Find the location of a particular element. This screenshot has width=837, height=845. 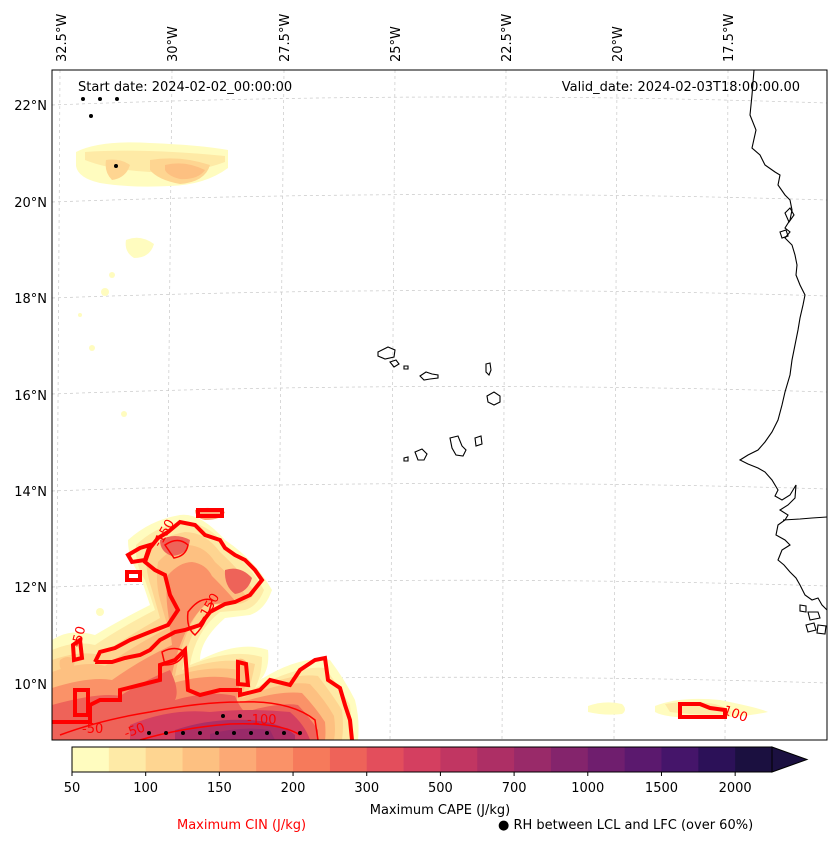

rh-legend-label: RH between LCL and LFC (over 60%) is located at coordinates (633, 825).